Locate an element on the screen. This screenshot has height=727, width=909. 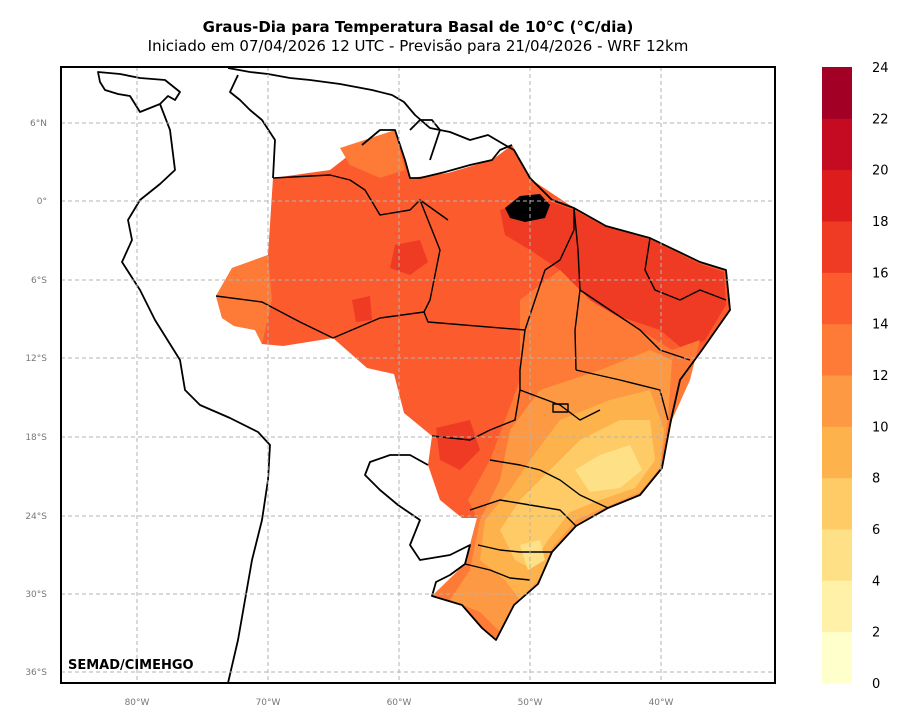
lat-tick-label: 6°S is located at coordinates (39, 281).